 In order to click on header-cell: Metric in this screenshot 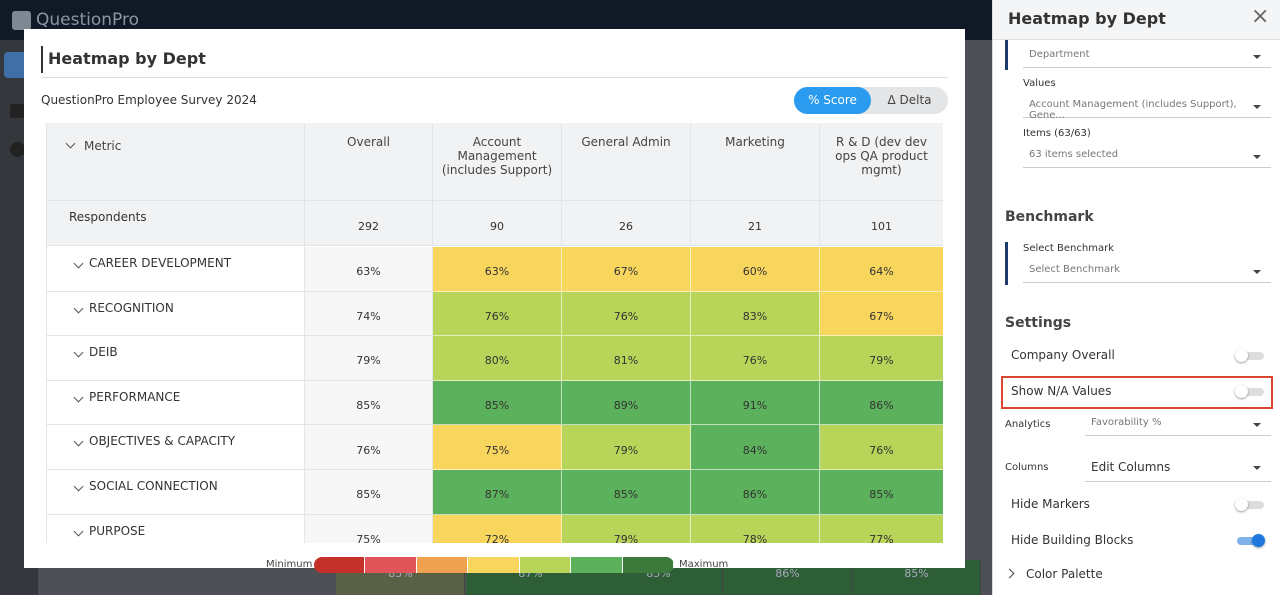, I will do `click(176, 162)`.